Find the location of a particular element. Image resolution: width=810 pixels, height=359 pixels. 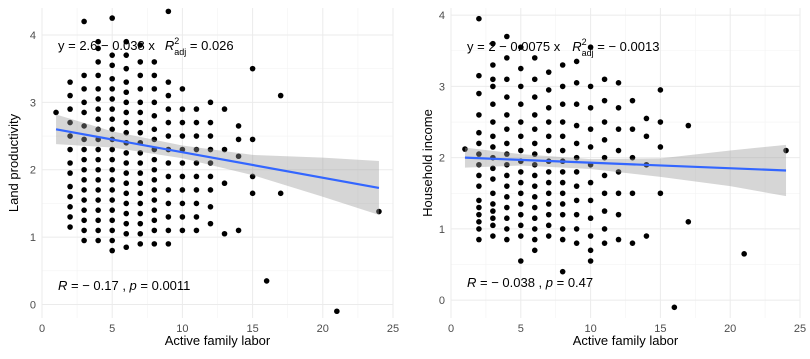

x-tick-label: 5 is located at coordinates (521, 329).